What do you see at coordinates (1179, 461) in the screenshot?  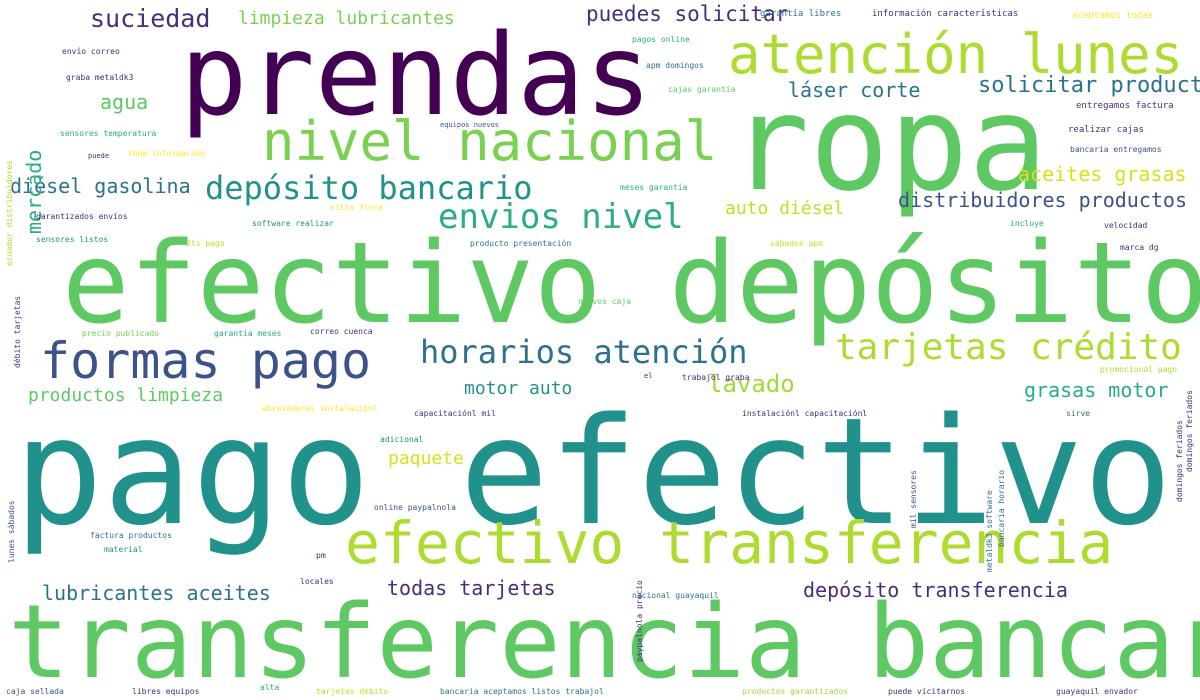 I see `word-domingos-feriados-1: domingos feriados` at bounding box center [1179, 461].